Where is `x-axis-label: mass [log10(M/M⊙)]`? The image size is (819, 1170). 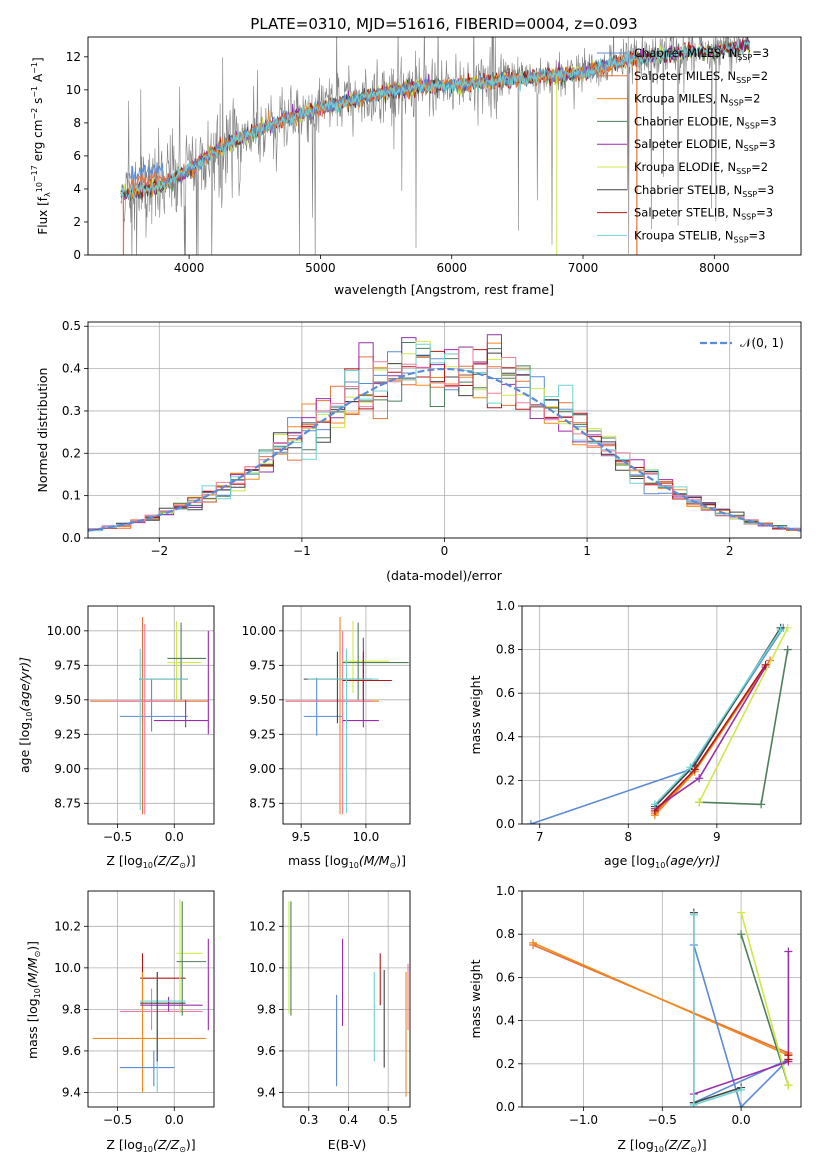
x-axis-label: mass [log10(M/M⊙)] is located at coordinates (347, 861).